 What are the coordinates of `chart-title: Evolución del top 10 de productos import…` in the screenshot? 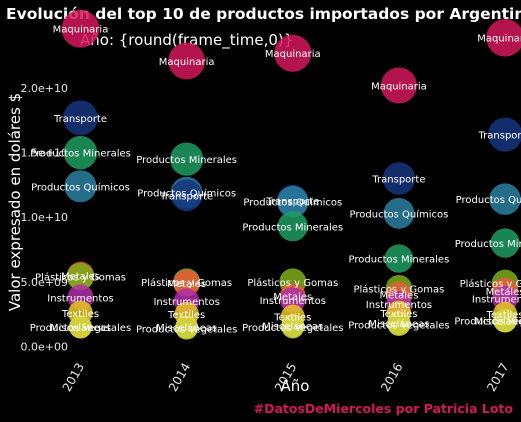 It's located at (263, 14).